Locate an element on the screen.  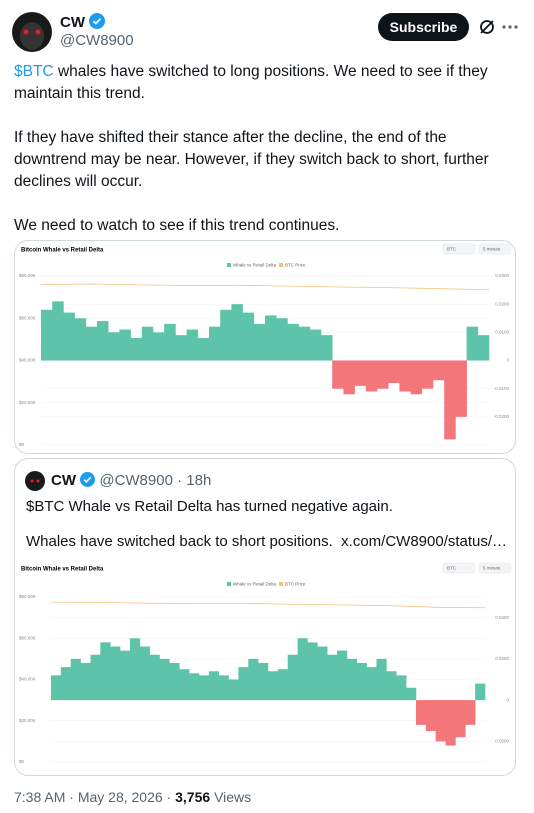
cashtag: $BTC is located at coordinates (34, 71).